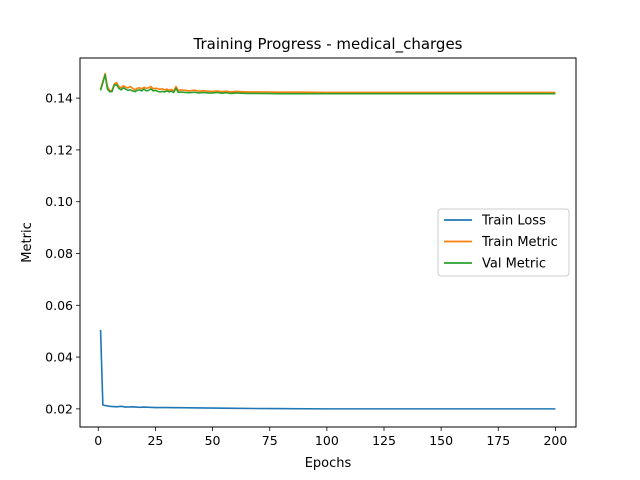 The width and height of the screenshot is (640, 480). I want to click on y-tick-label: 0.08, so click(59, 253).